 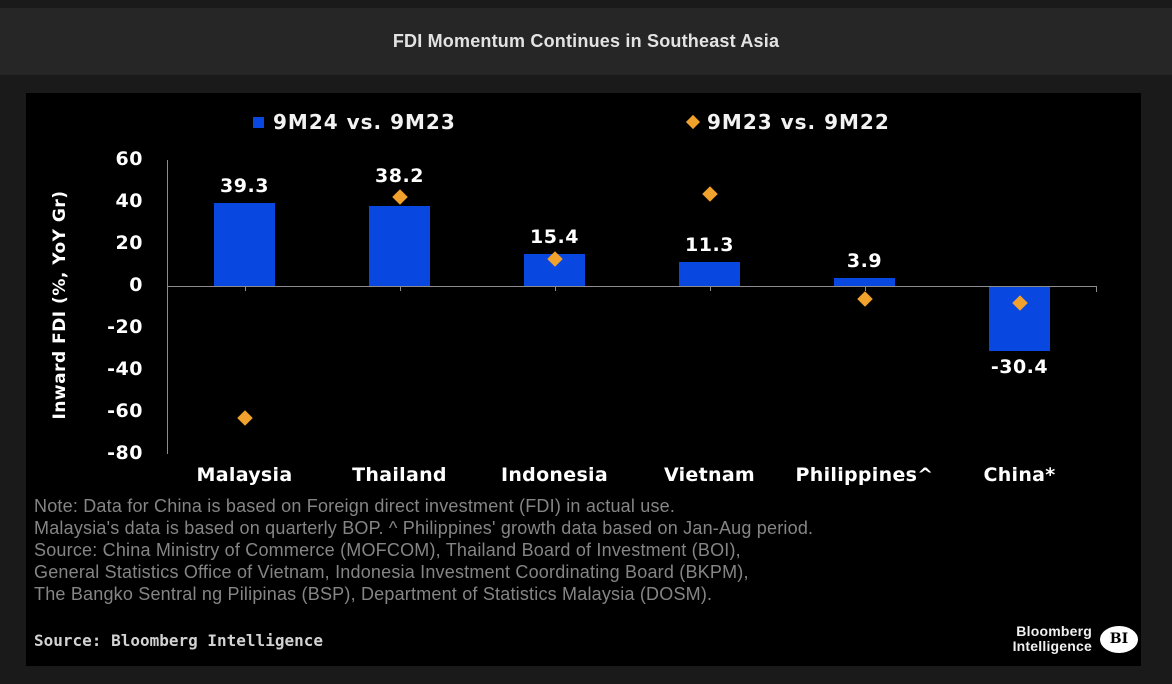 I want to click on logo-line-intelligence: Intelligence, so click(x=1052, y=646).